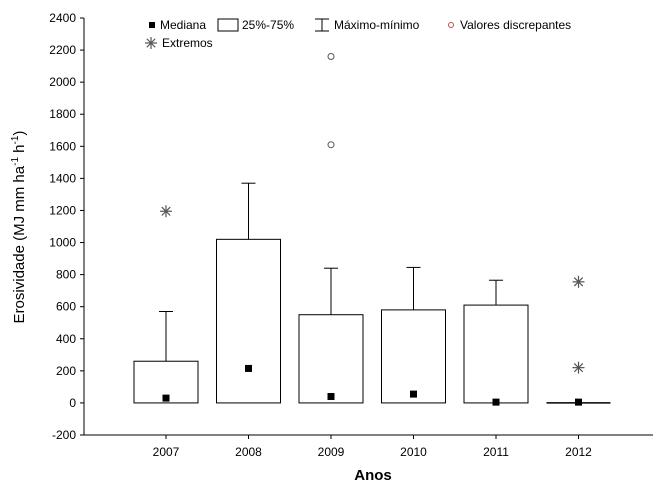  I want to click on y-tick-label: 2400, so click(62, 18).